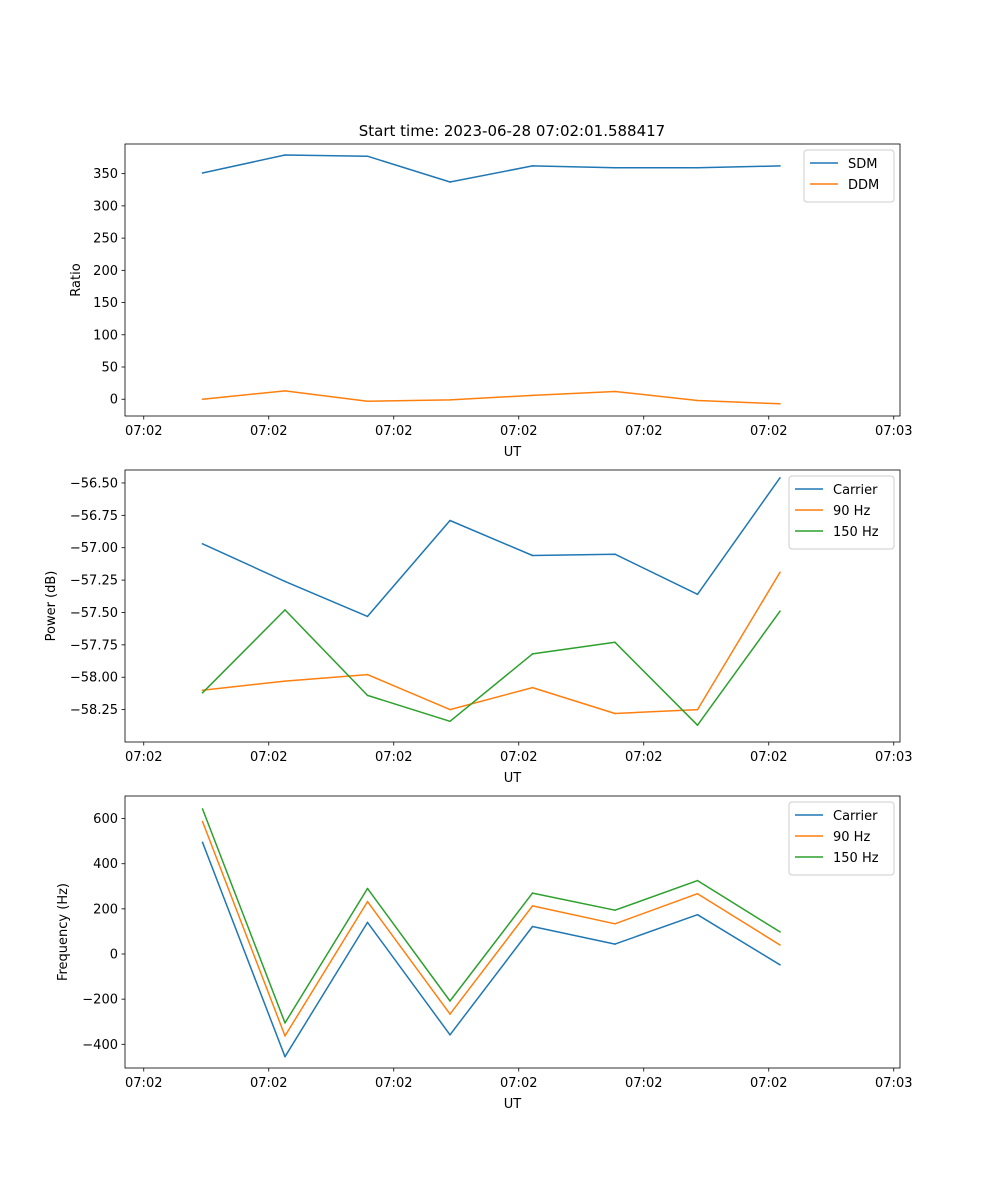 The height and width of the screenshot is (1200, 1000). Describe the element at coordinates (114, 955) in the screenshot. I see `chart-3-y-tick-label-3: 0` at that location.